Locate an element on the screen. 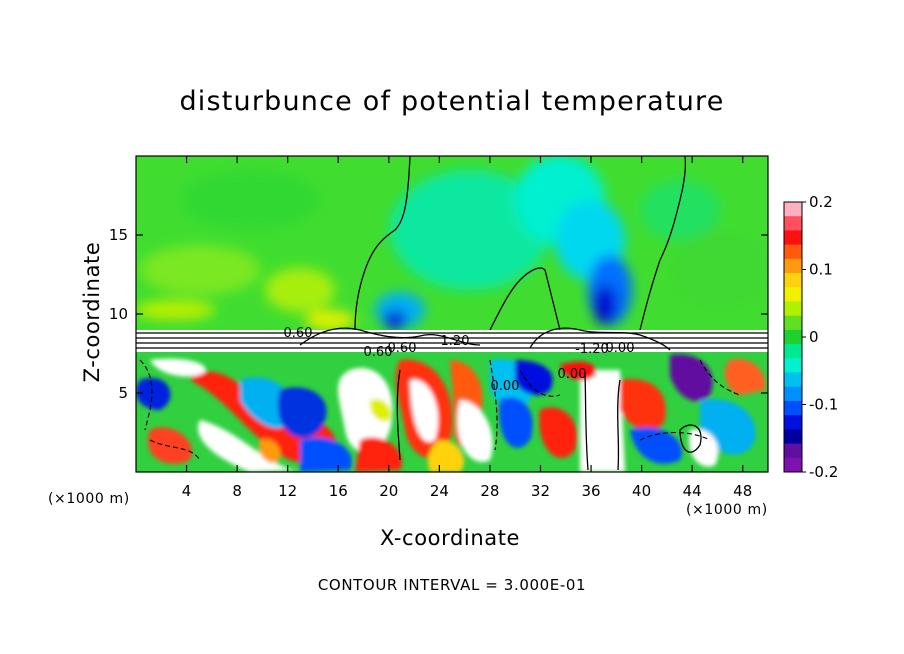  x-tick-label: 40 is located at coordinates (641, 491).